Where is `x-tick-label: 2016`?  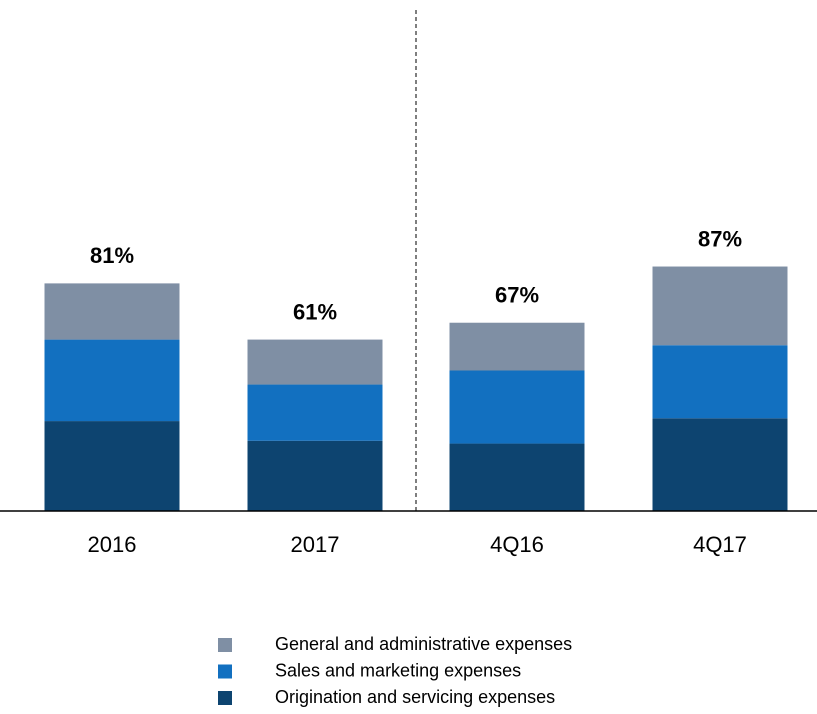 x-tick-label: 2016 is located at coordinates (112, 544).